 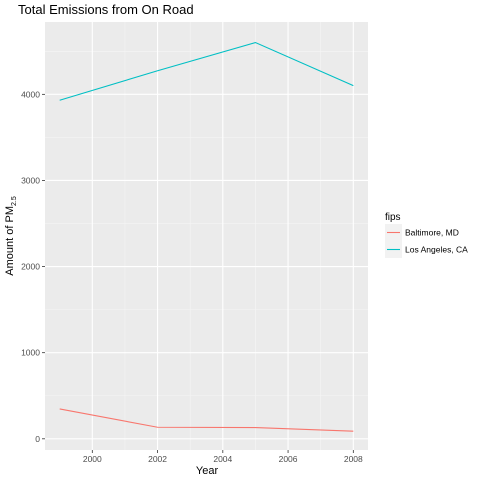 I want to click on y-tick-label: 3000, so click(x=30, y=180).